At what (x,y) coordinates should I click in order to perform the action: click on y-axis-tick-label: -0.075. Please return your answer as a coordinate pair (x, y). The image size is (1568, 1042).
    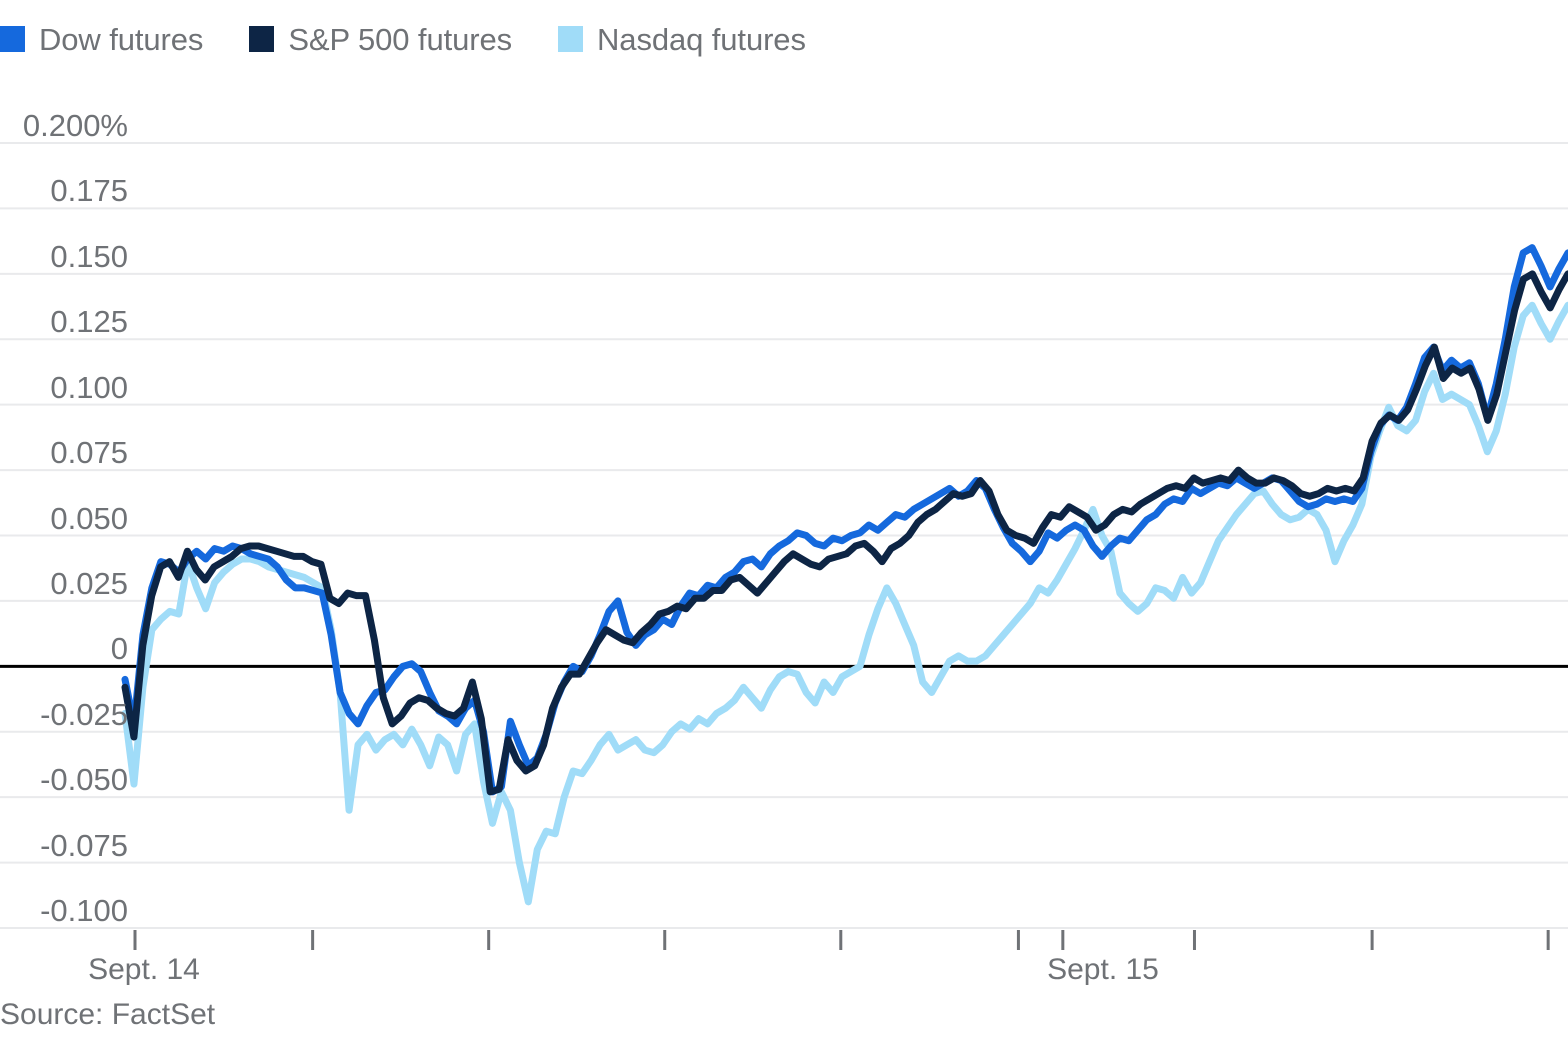
    Looking at the image, I should click on (84, 845).